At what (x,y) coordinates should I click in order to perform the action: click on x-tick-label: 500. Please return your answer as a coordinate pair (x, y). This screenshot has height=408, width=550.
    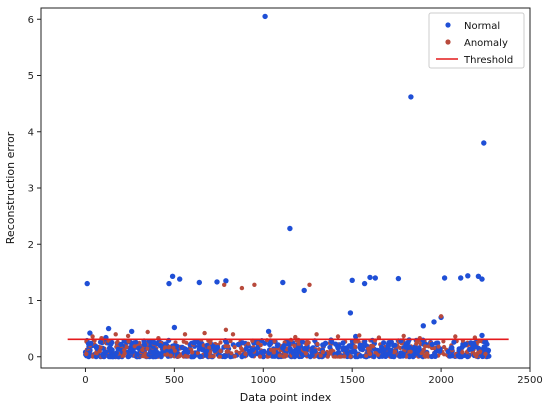
    Looking at the image, I should click on (174, 380).